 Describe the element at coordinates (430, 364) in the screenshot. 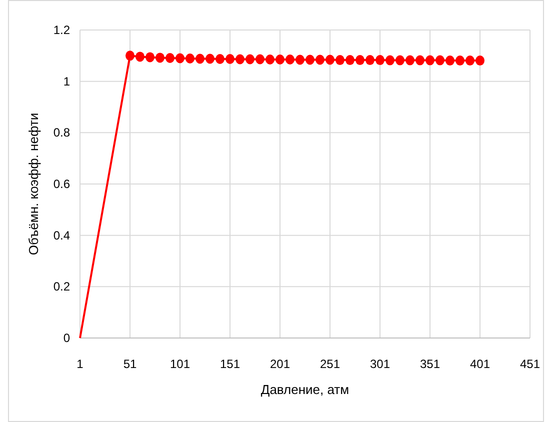

I see `x-tick-label: 351` at that location.